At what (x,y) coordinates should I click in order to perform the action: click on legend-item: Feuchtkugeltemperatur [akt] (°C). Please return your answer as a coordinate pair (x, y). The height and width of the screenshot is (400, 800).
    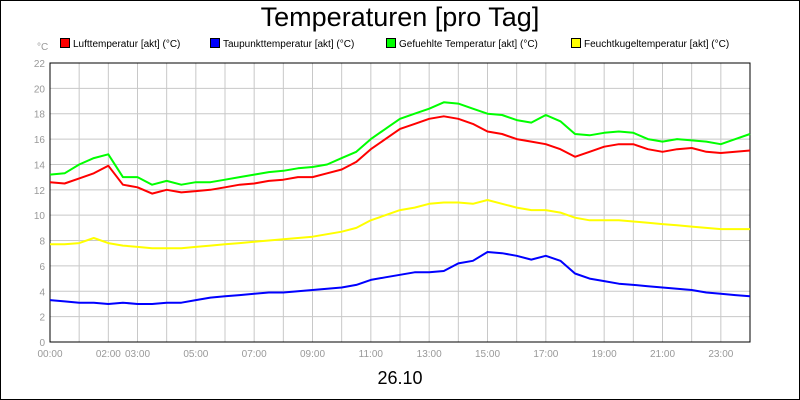
    Looking at the image, I should click on (650, 45).